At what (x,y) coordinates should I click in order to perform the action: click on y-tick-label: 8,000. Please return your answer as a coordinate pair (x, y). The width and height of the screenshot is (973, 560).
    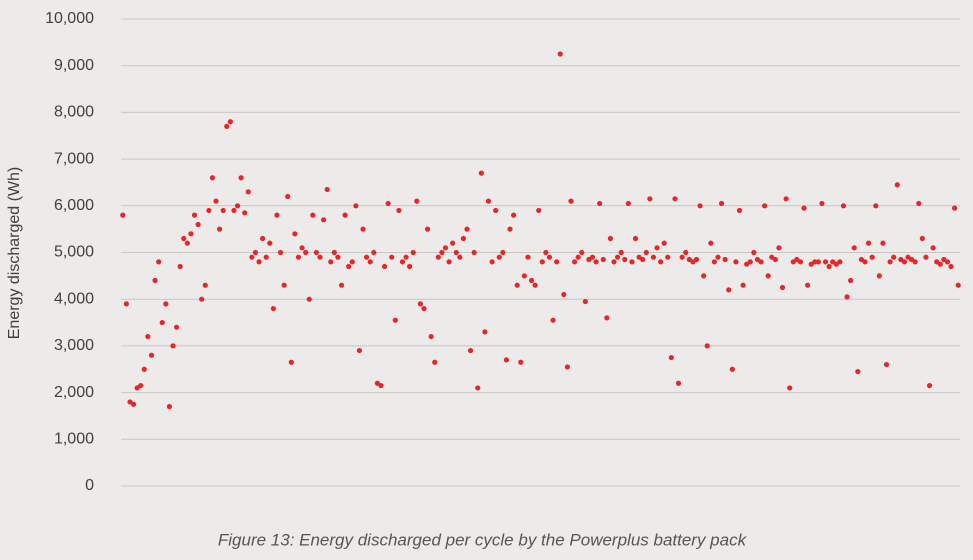
    Looking at the image, I should click on (74, 112).